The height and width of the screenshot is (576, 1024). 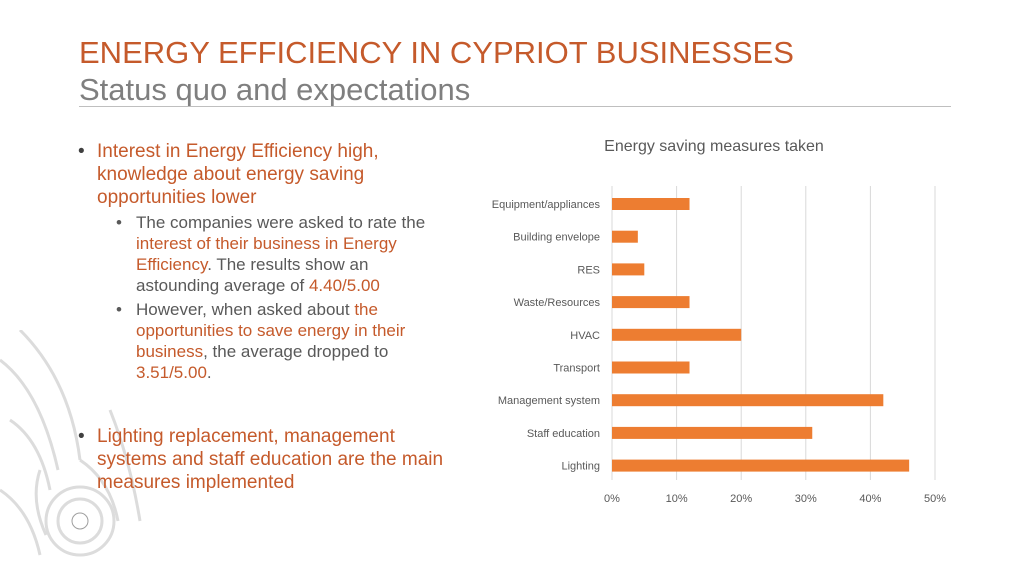 What do you see at coordinates (748, 400) in the screenshot?
I see `bar-management-system` at bounding box center [748, 400].